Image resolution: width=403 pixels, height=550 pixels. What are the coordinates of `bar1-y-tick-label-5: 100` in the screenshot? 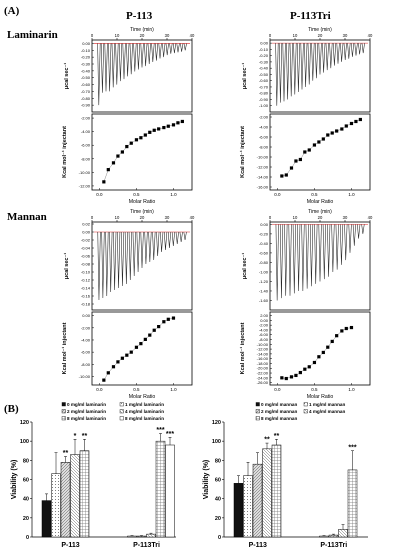 It's located at (24, 442).